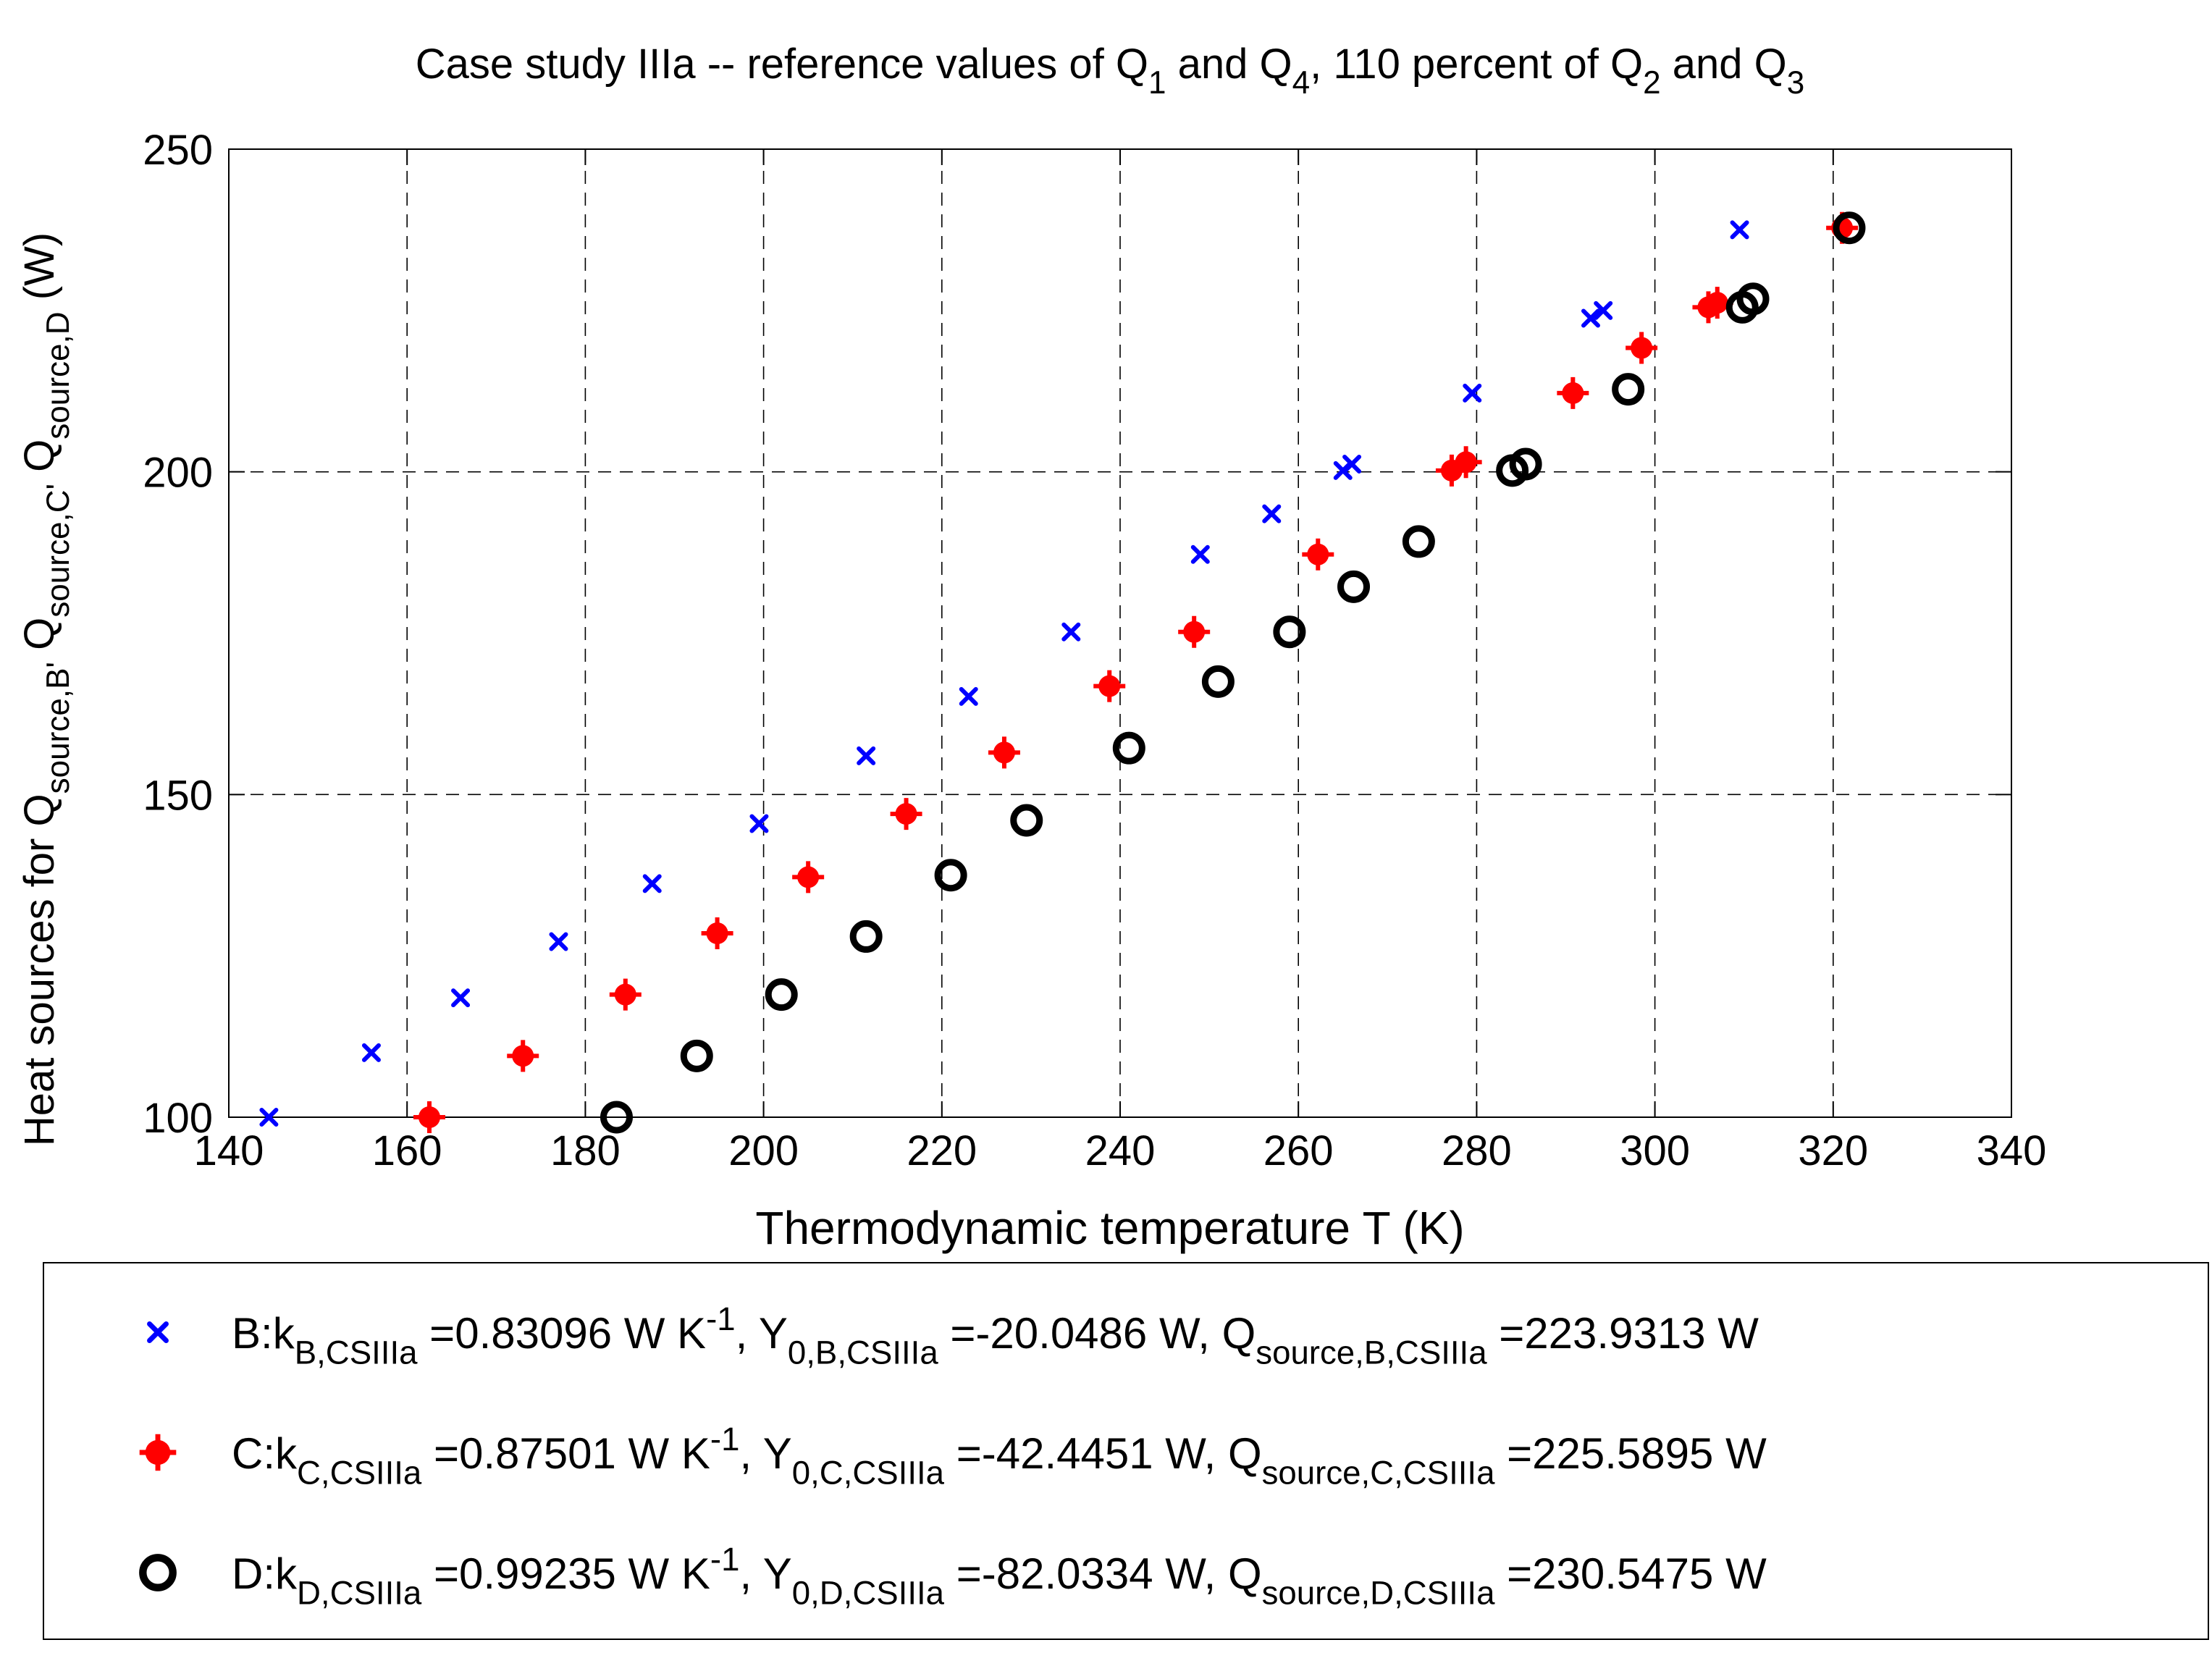  Describe the element at coordinates (1655, 1150) in the screenshot. I see `x-tick-label: 300` at that location.